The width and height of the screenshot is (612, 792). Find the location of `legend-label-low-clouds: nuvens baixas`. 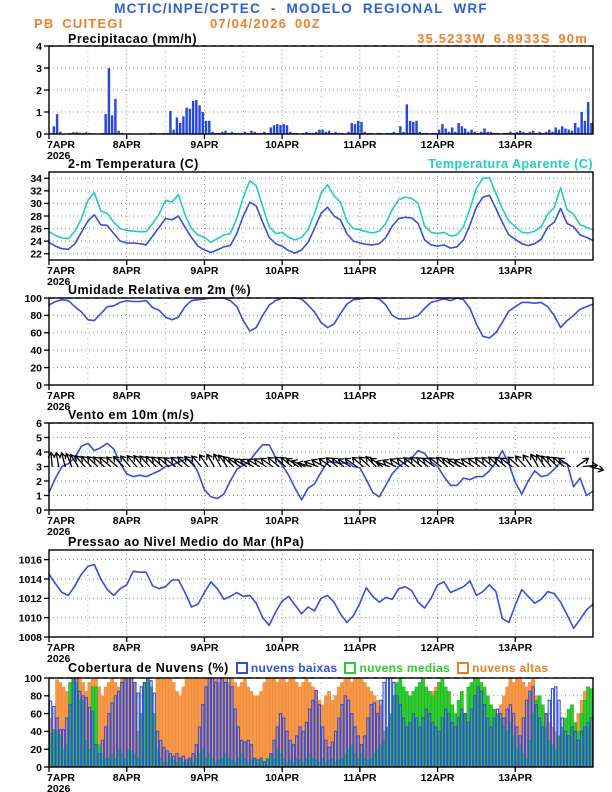

legend-label-low-clouds: nuvens baixas is located at coordinates (294, 668).